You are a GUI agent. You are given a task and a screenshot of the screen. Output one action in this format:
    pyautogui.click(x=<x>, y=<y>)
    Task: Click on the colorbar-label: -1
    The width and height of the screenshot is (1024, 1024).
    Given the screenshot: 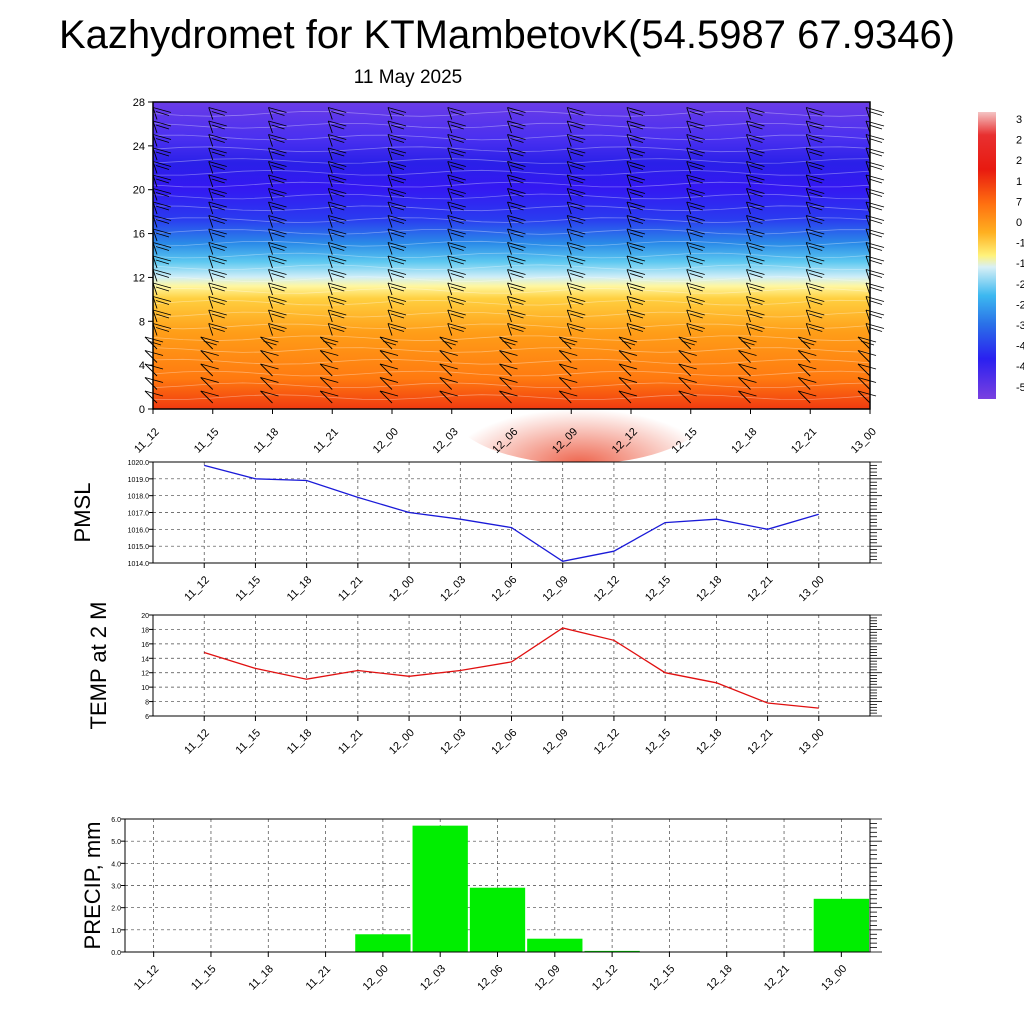 What is the action you would take?
    pyautogui.click(x=1020, y=264)
    